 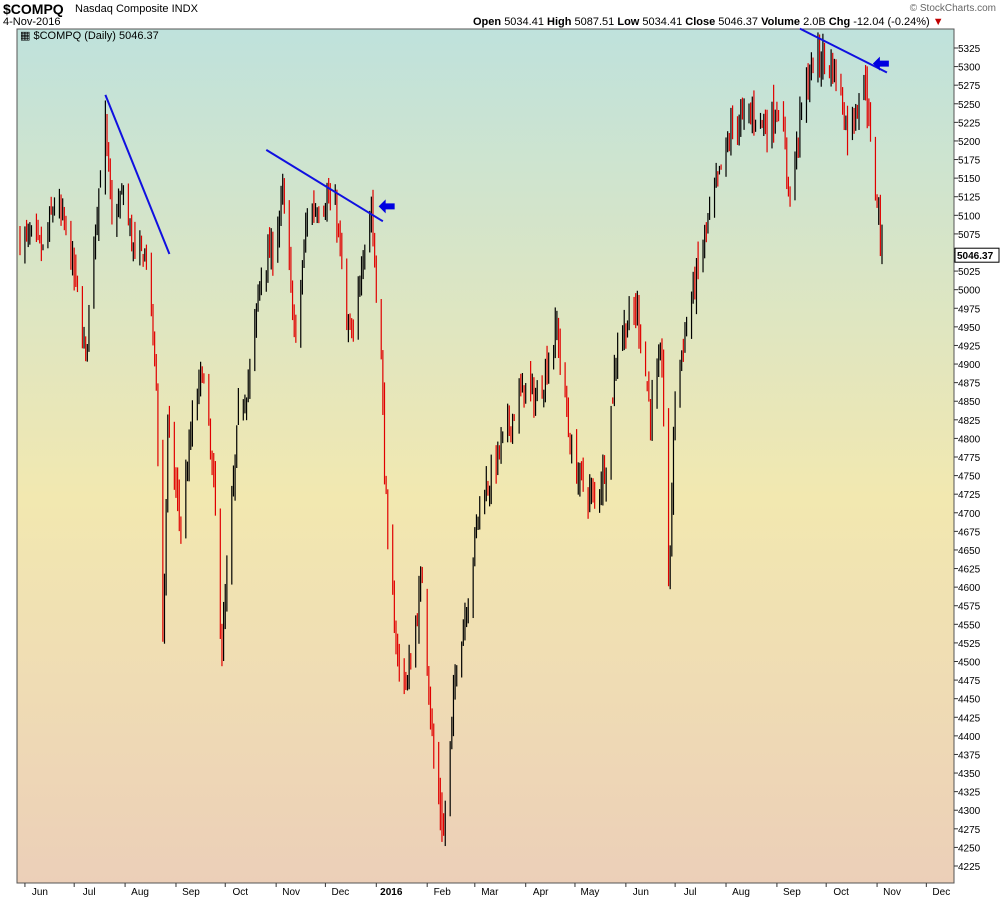 I want to click on close-label: Close, so click(x=700, y=22).